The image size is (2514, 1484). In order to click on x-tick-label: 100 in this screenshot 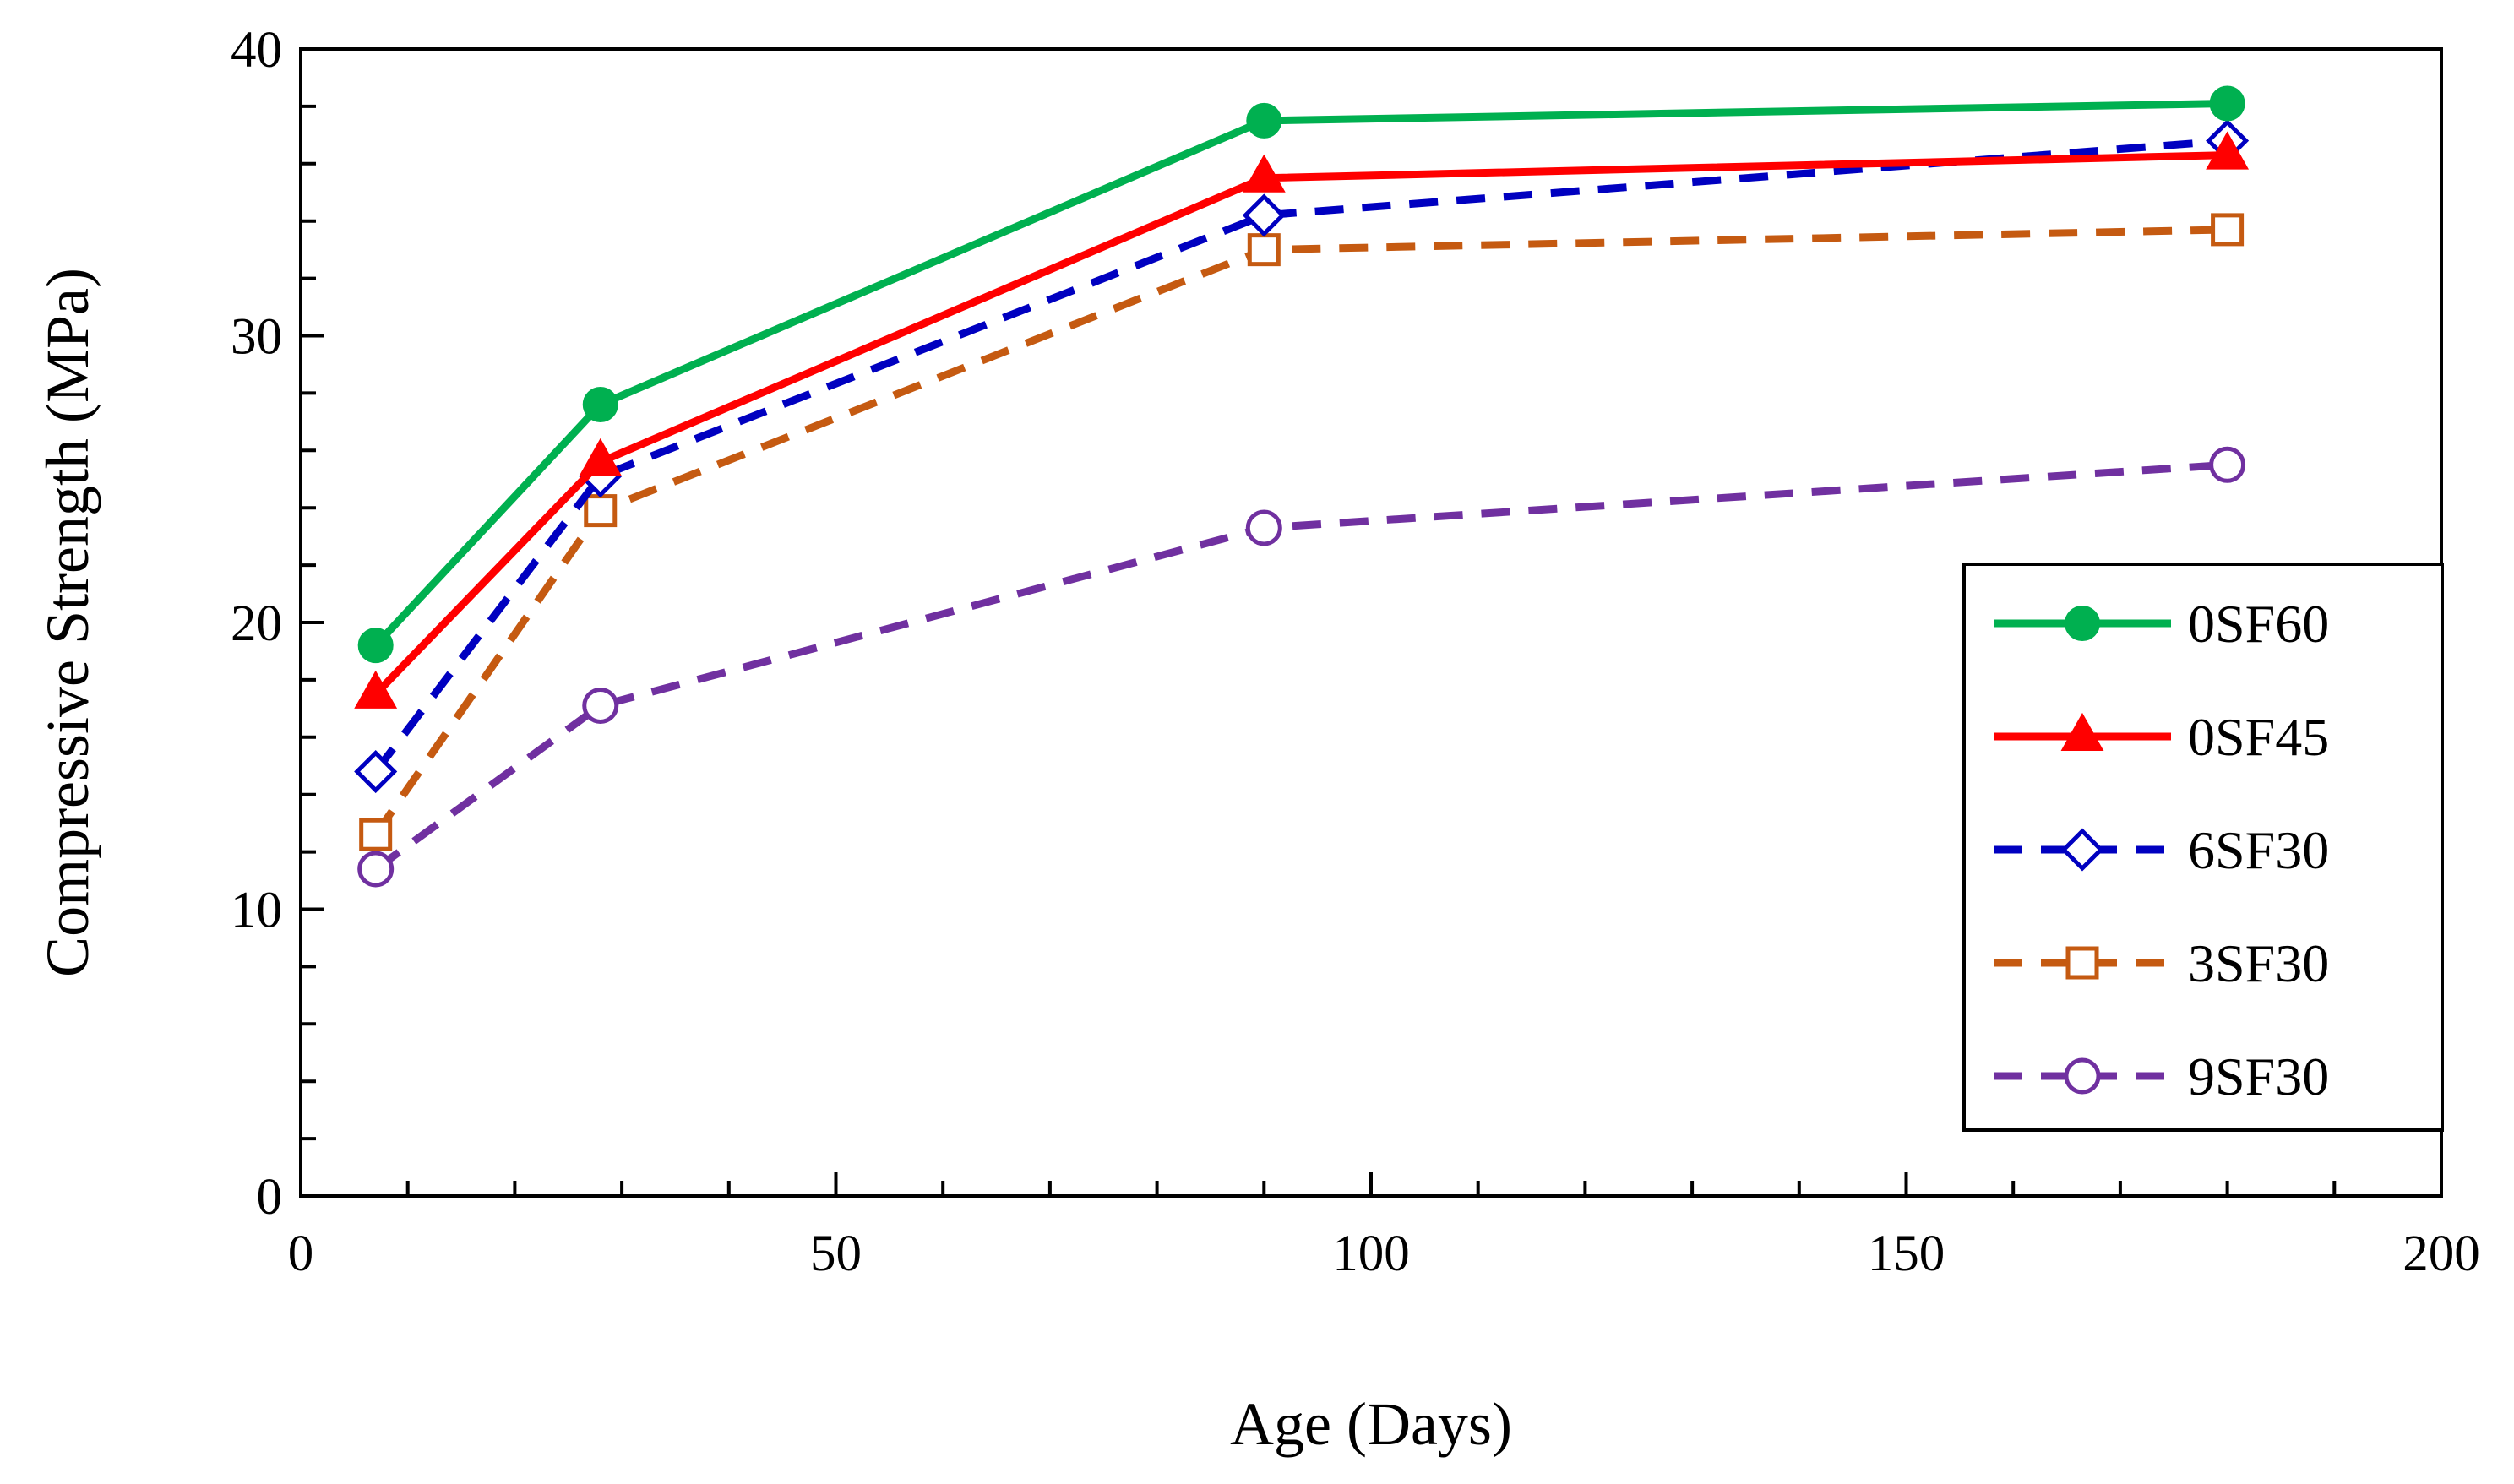, I will do `click(1371, 1254)`.